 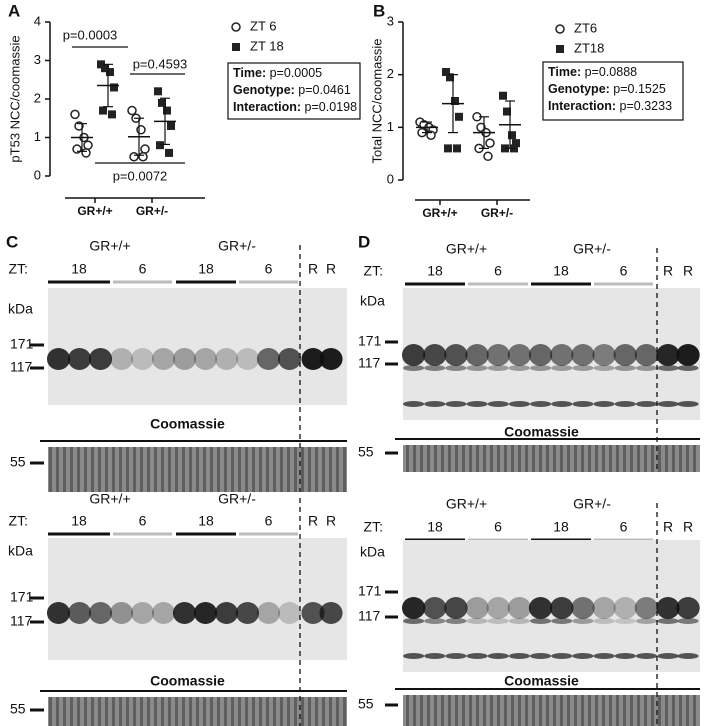 I want to click on legend-label: ZT 18, so click(x=267, y=45).